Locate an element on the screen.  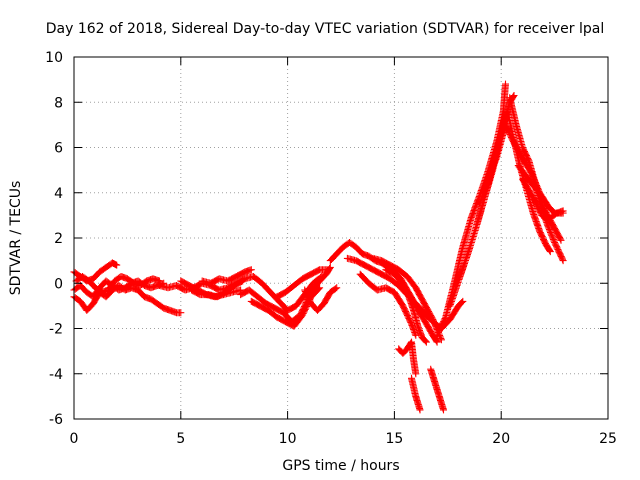
y-tick-label: -2 is located at coordinates (56, 330).